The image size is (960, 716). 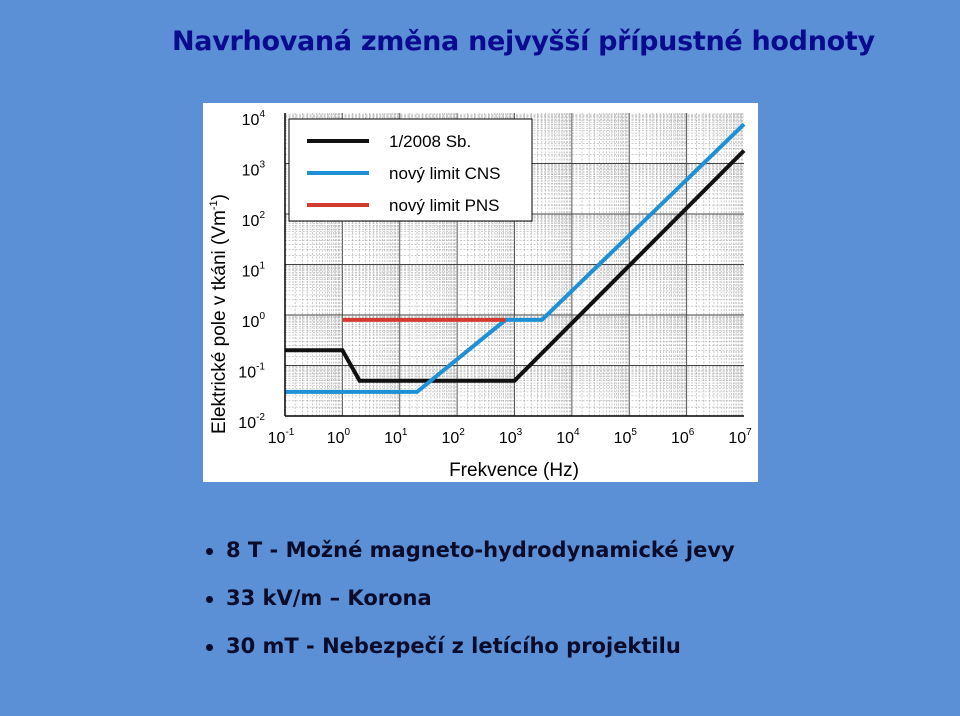 What do you see at coordinates (396, 437) in the screenshot?
I see `x-tick-label: 10¹` at bounding box center [396, 437].